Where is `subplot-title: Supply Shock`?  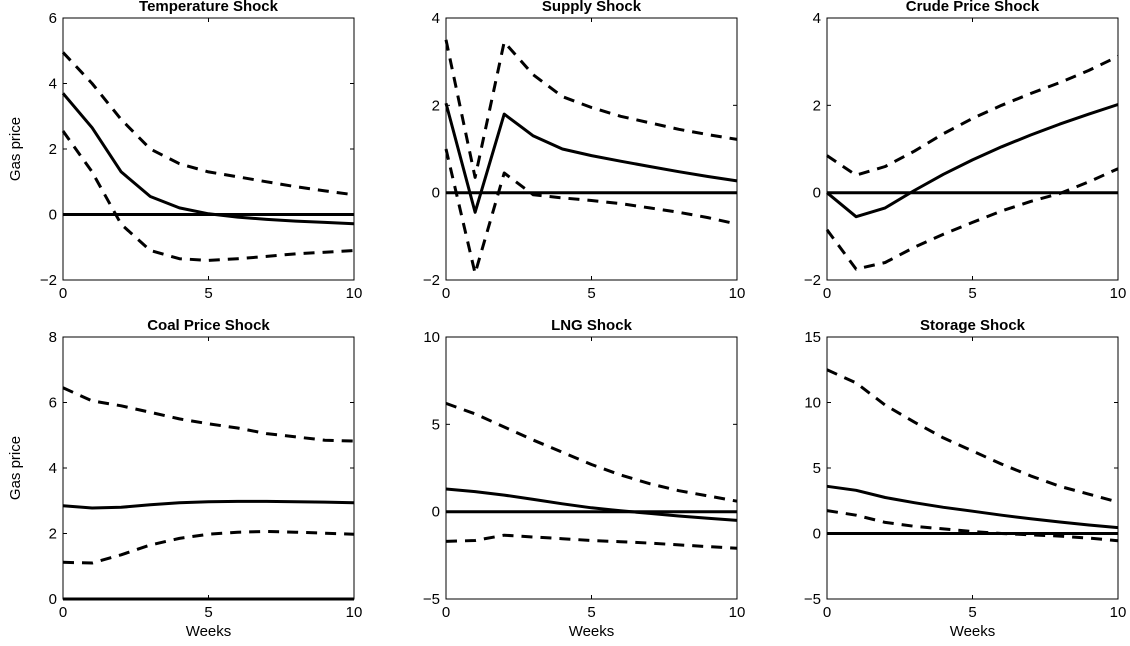
subplot-title: Supply Shock is located at coordinates (592, 7).